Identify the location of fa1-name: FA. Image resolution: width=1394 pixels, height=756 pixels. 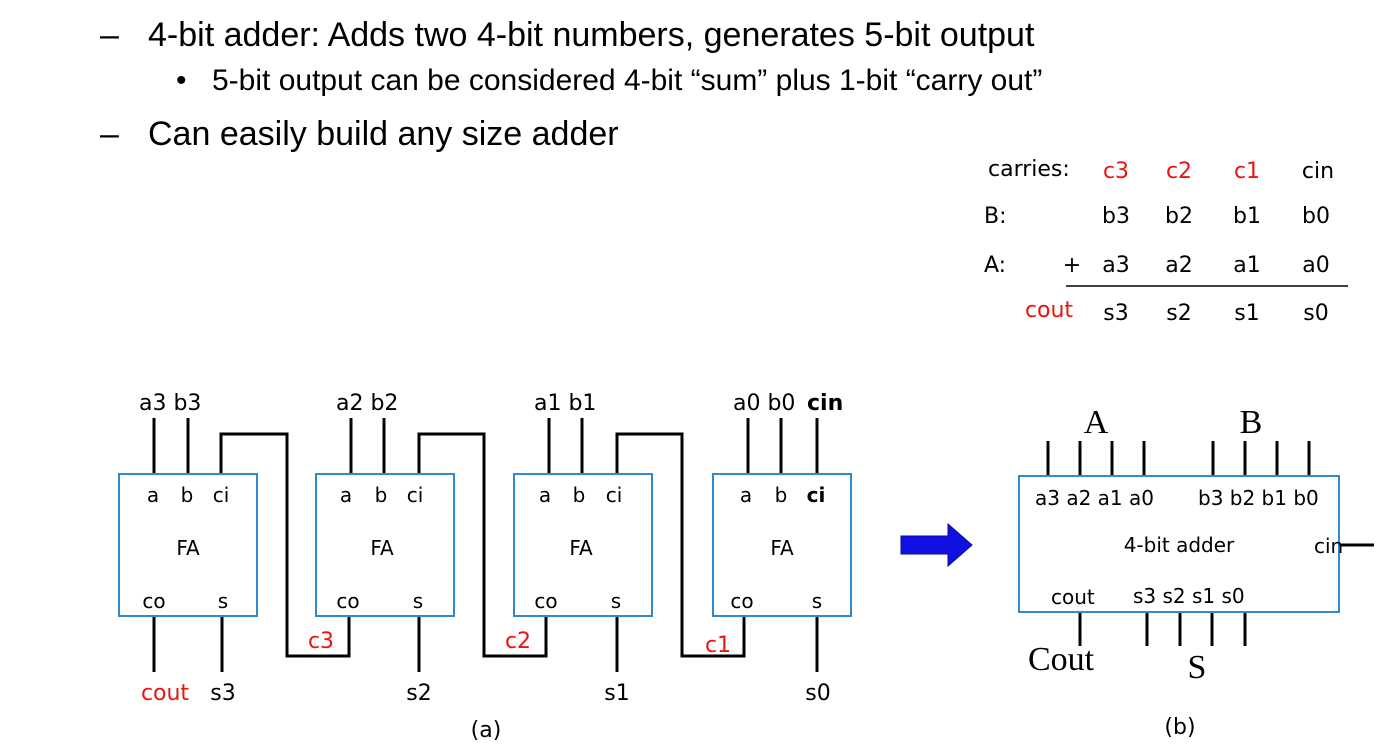
(581, 548).